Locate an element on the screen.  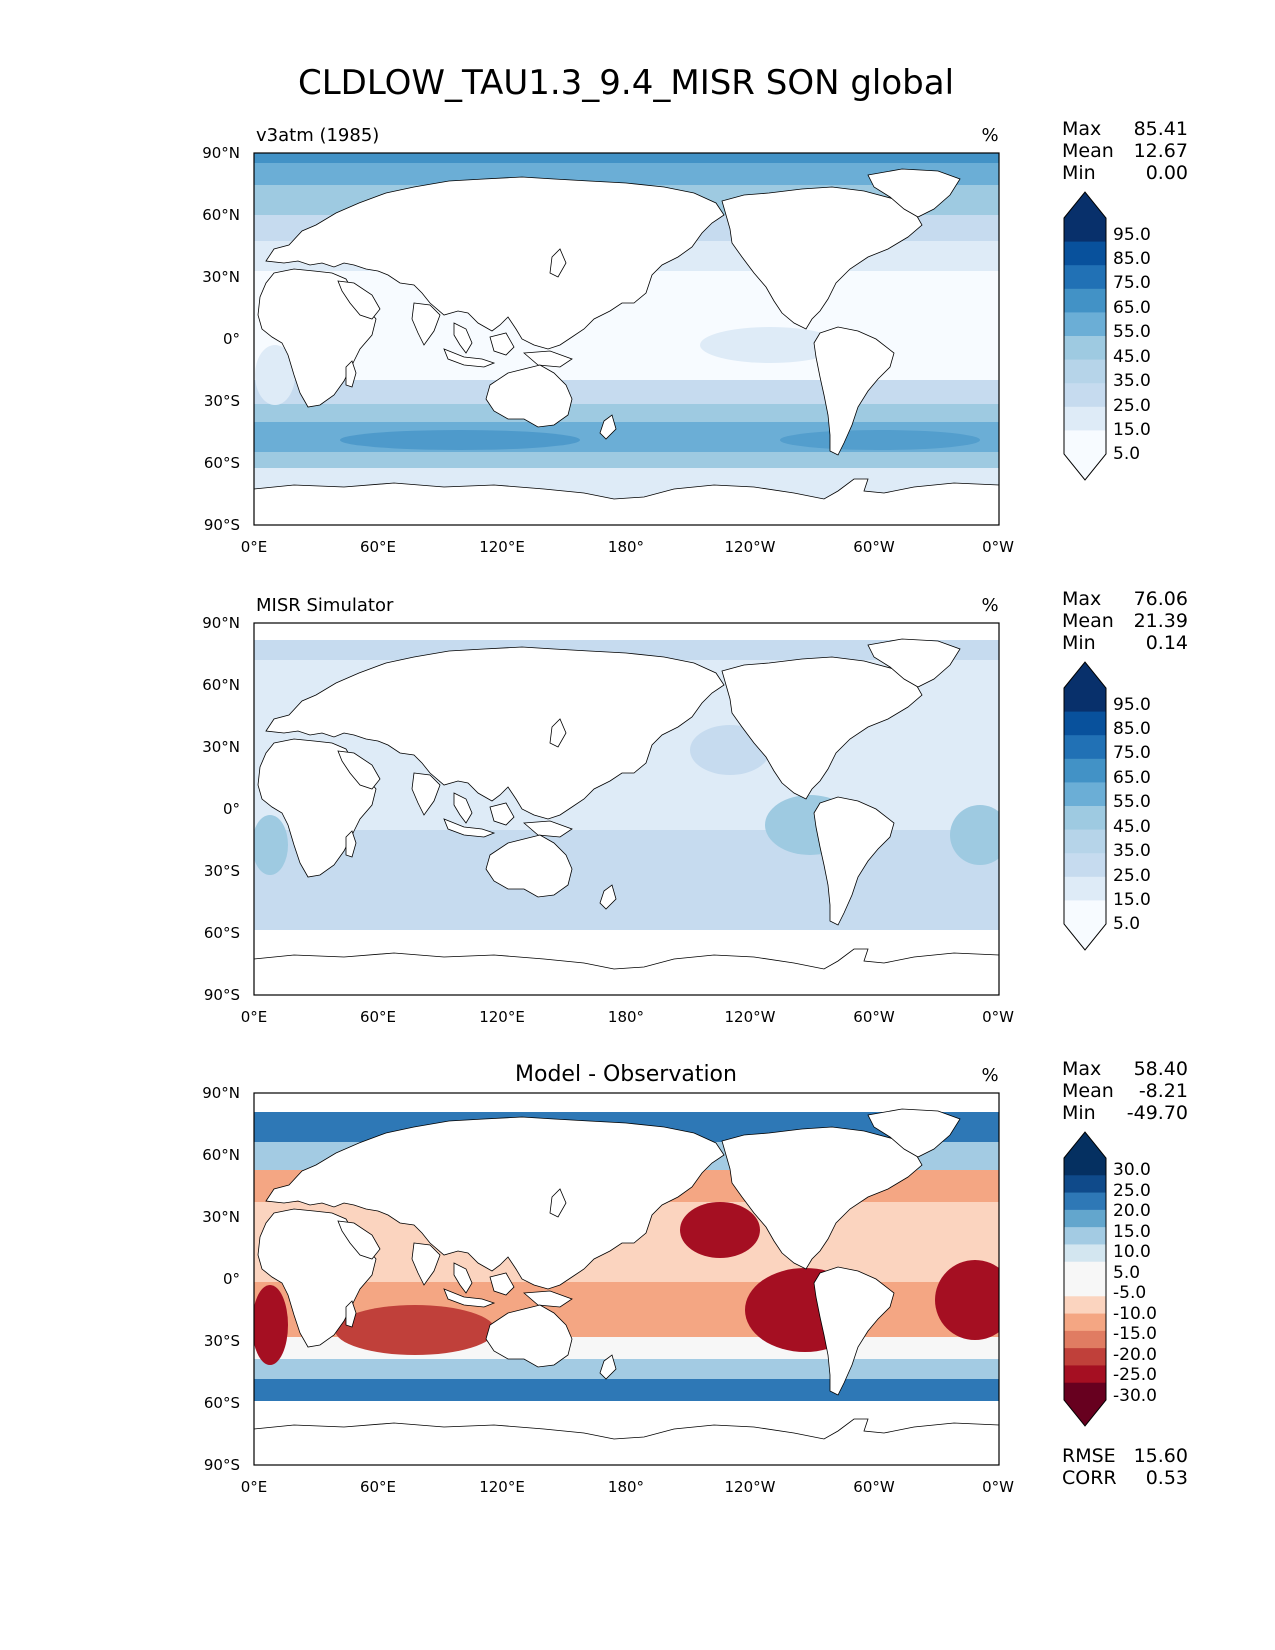
stat-label: Max is located at coordinates (1081, 129).